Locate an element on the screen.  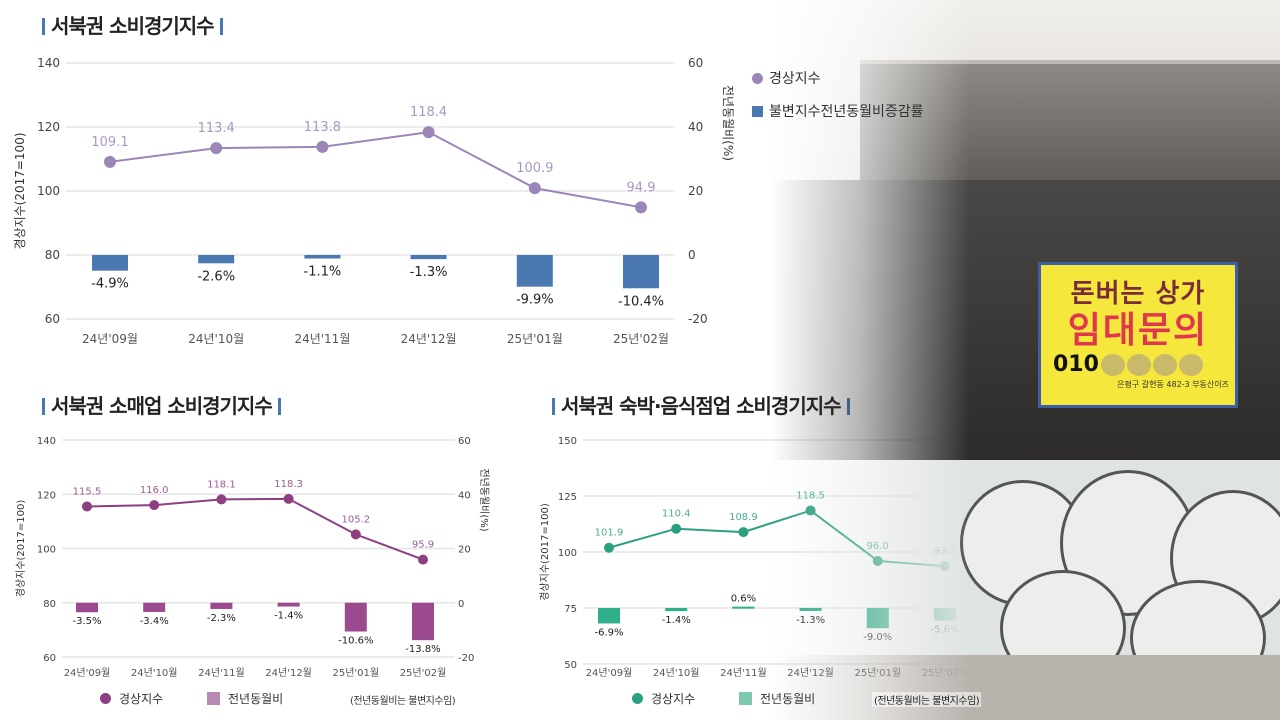
line-data-label: 118.4 is located at coordinates (428, 112).